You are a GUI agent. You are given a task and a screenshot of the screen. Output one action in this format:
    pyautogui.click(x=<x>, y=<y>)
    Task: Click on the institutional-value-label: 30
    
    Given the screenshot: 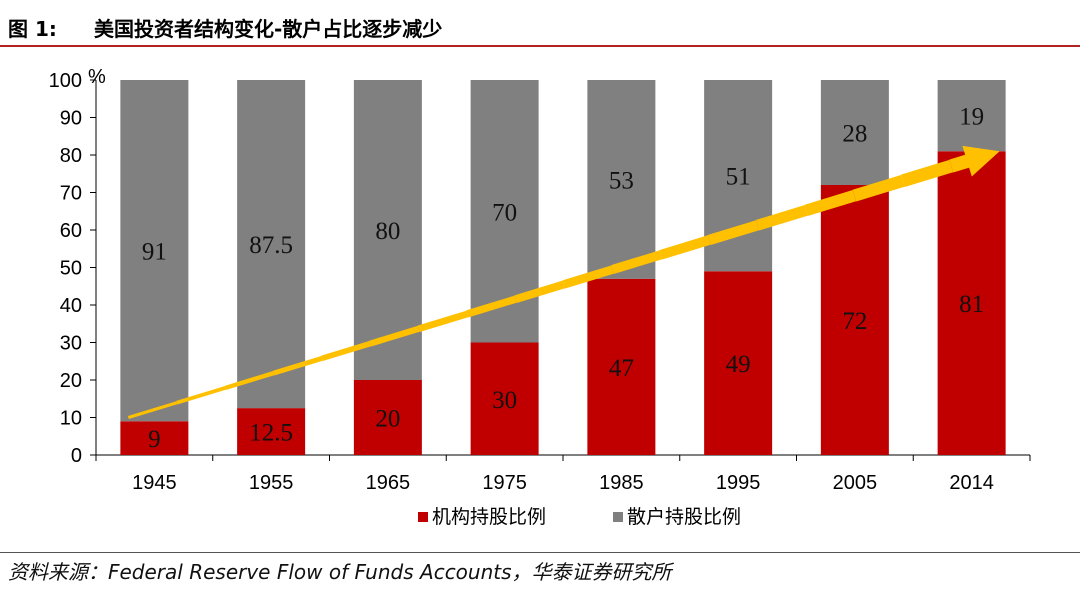 What is the action you would take?
    pyautogui.click(x=504, y=400)
    